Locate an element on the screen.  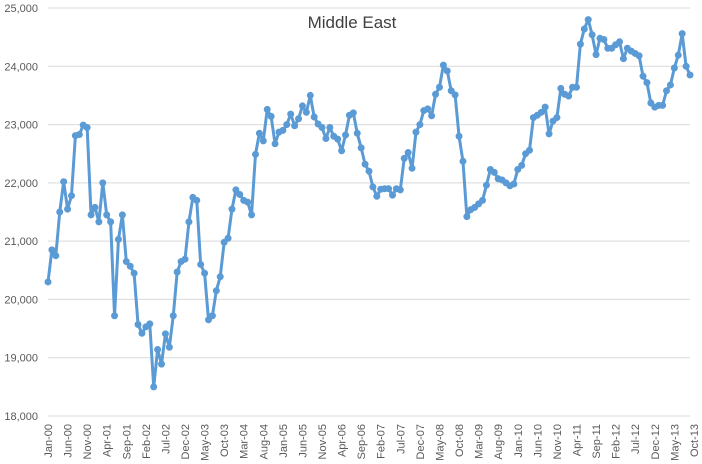
x-tick-label: Dec-07 is located at coordinates (421, 441).